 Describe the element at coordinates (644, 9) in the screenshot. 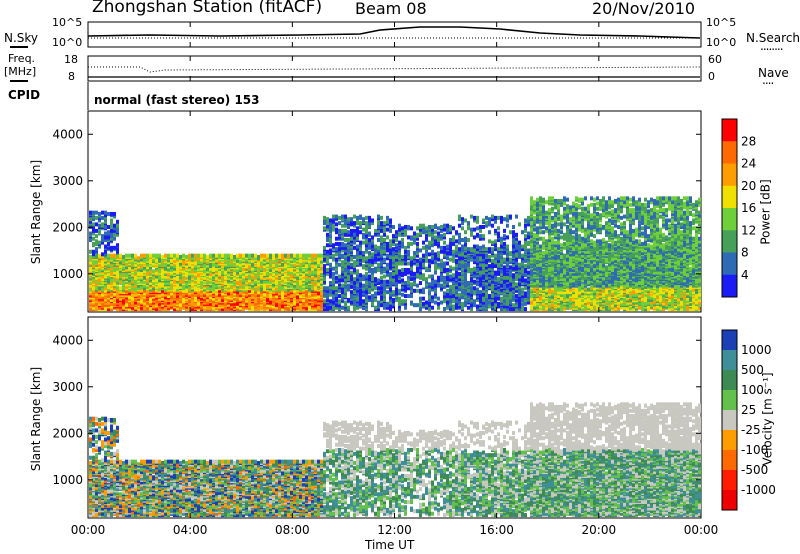

I see `date-label: 20/Nov/2010` at that location.